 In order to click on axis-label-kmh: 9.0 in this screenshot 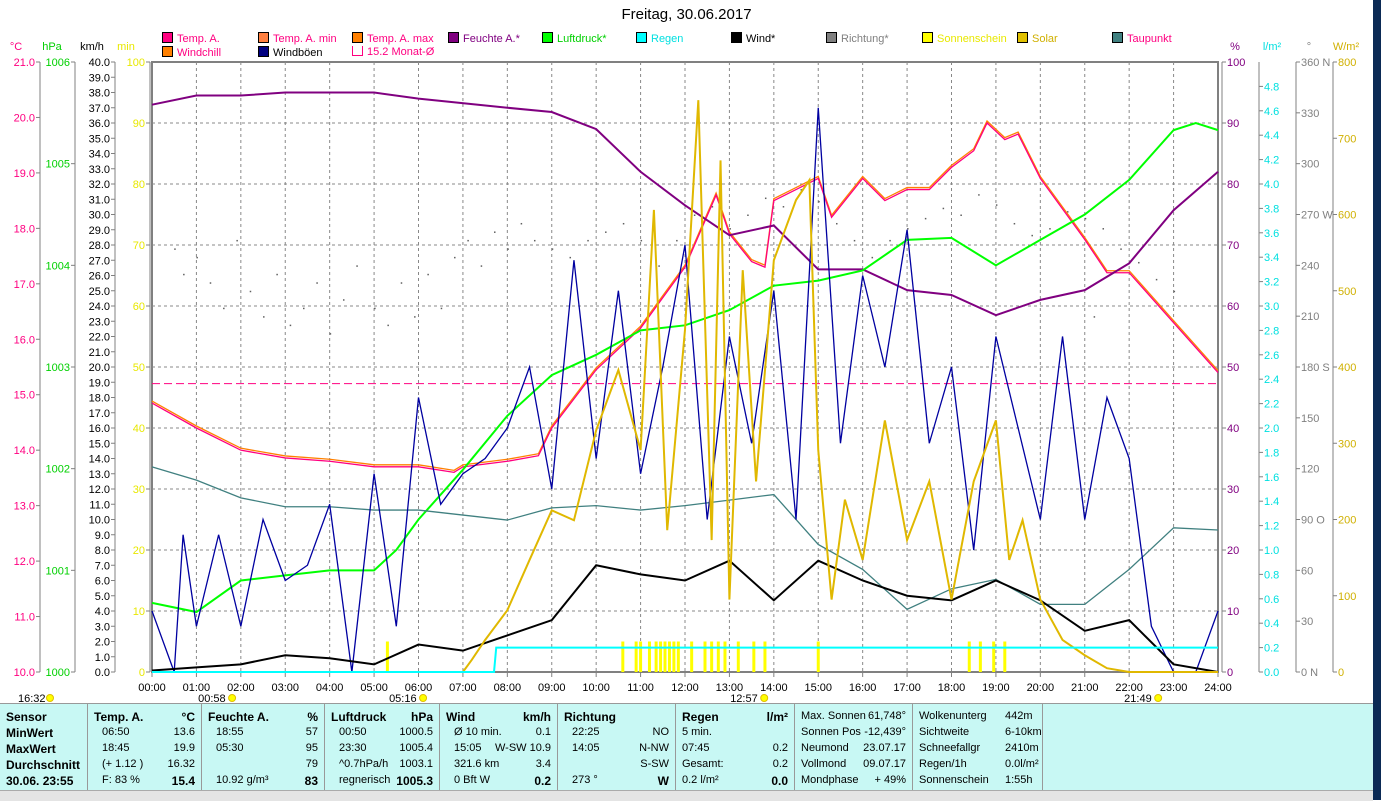, I will do `click(102, 536)`.